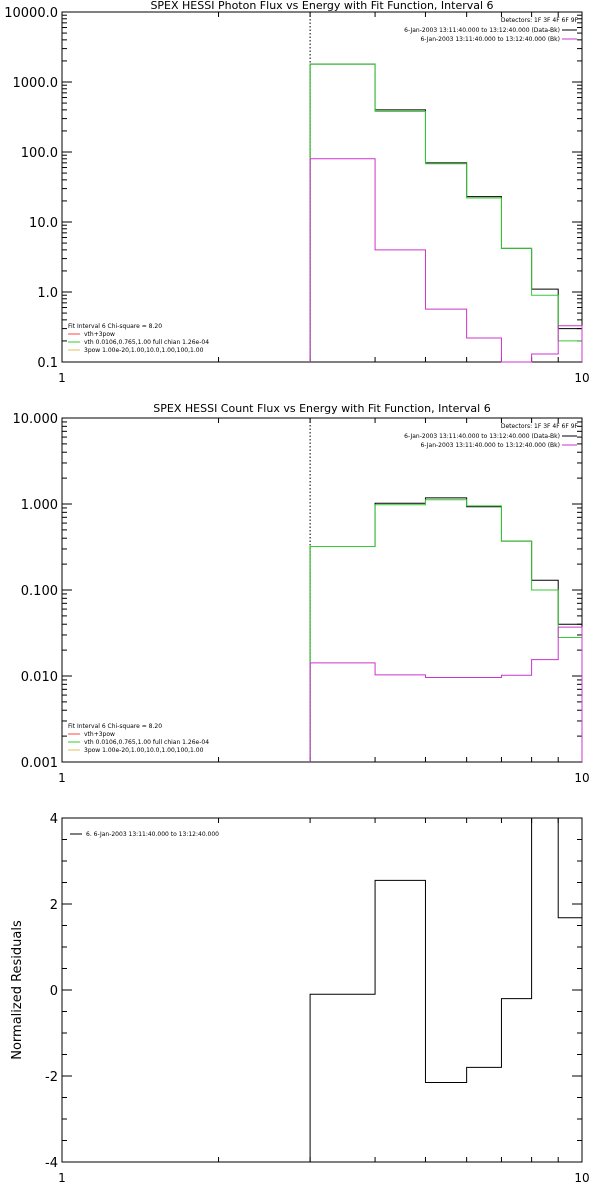 The image size is (600, 1200). What do you see at coordinates (54, 905) in the screenshot?
I see `y-tick-label: 2` at bounding box center [54, 905].